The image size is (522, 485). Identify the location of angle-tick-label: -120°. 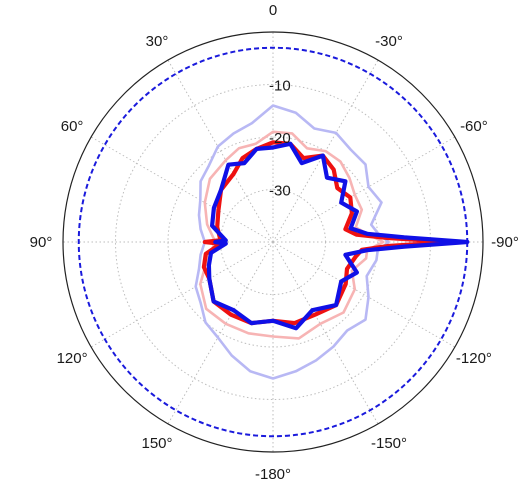
(474, 358).